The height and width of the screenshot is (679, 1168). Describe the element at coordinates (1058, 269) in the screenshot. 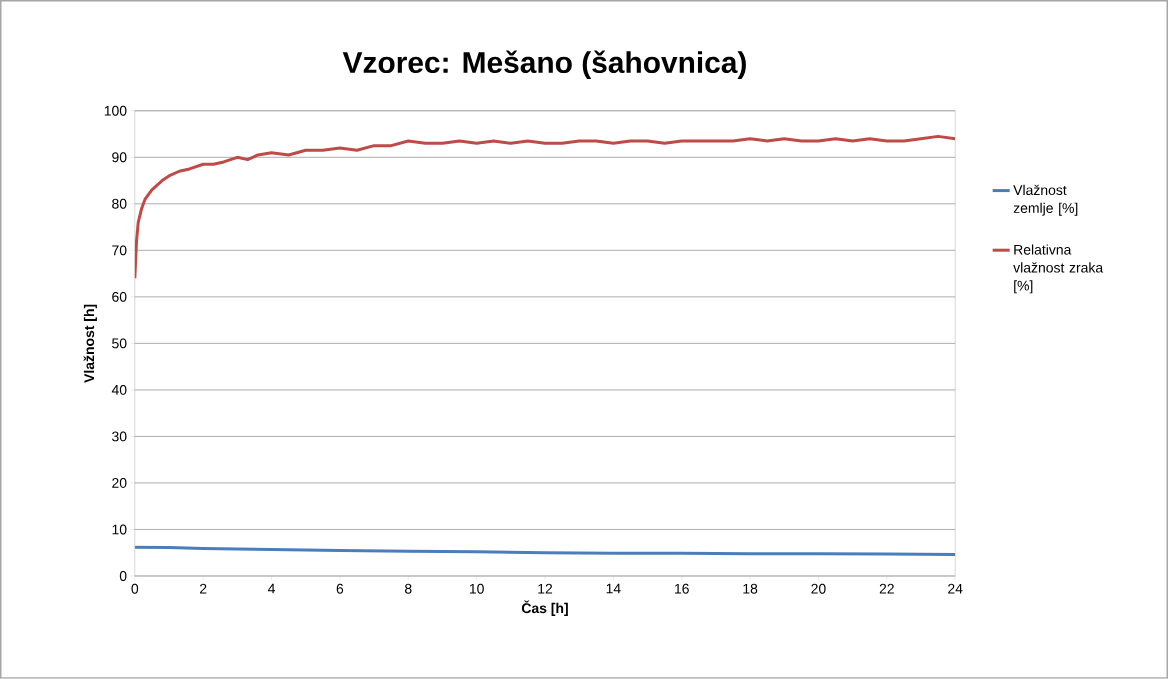

I see `legend-label: Relativna vlažnost zraka [%]` at that location.